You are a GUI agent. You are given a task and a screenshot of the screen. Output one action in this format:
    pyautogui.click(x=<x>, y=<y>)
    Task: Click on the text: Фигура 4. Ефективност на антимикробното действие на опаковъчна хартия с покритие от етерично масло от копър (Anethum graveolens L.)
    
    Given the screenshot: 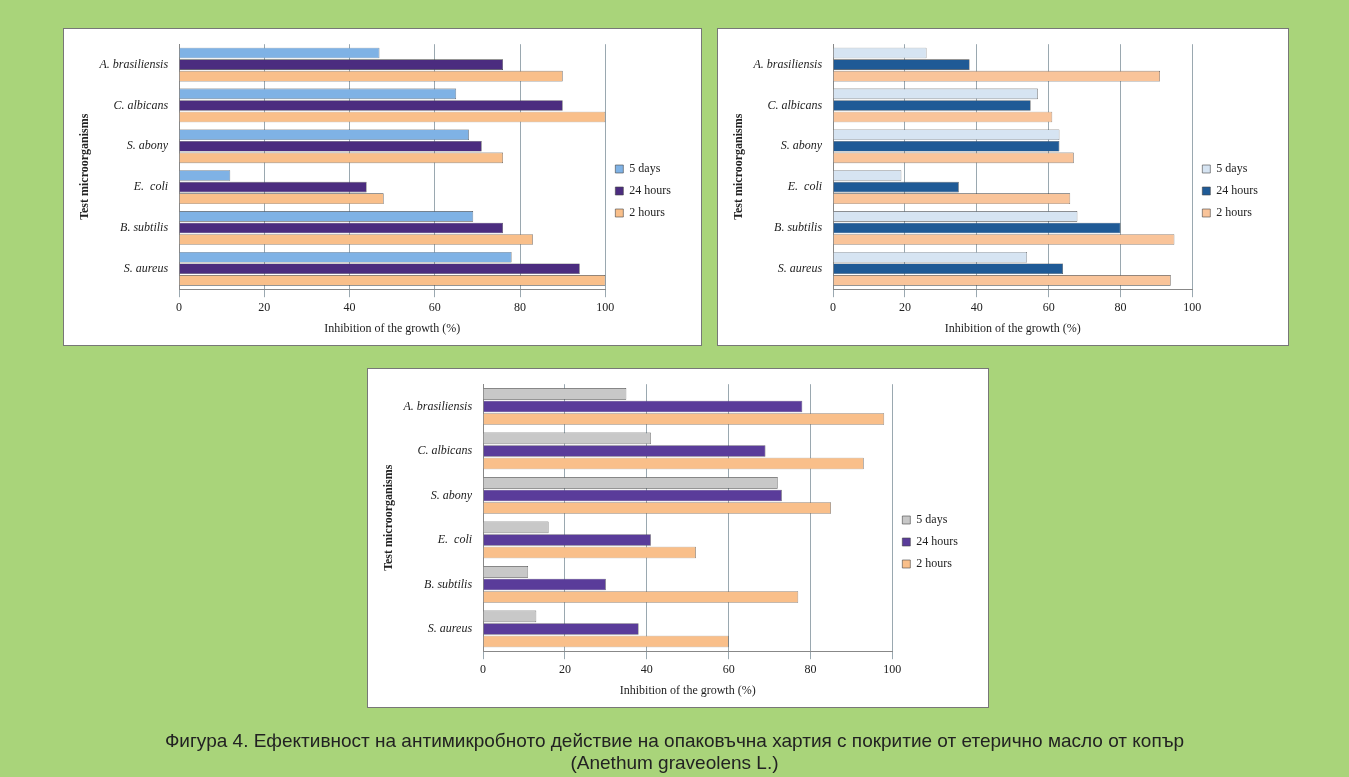 What is the action you would take?
    pyautogui.click(x=674, y=752)
    